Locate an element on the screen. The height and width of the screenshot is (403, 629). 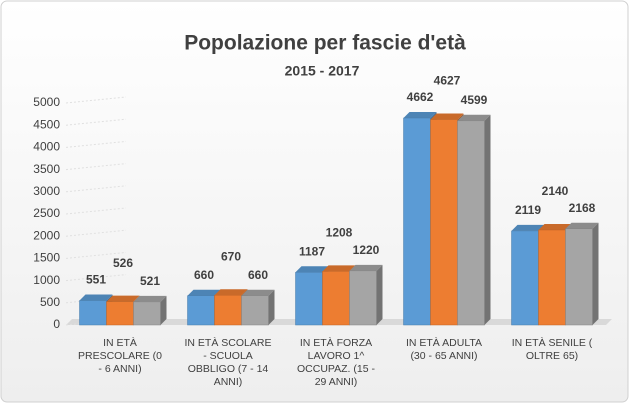
y-tick-label: 1000 is located at coordinates (46, 280).